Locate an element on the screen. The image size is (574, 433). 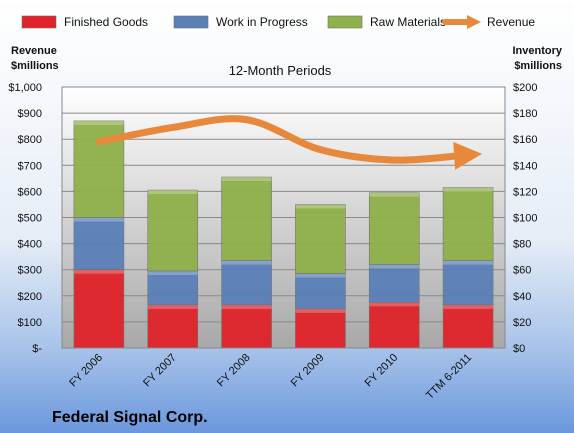
y-left-tick-label: $800 is located at coordinates (30, 140).